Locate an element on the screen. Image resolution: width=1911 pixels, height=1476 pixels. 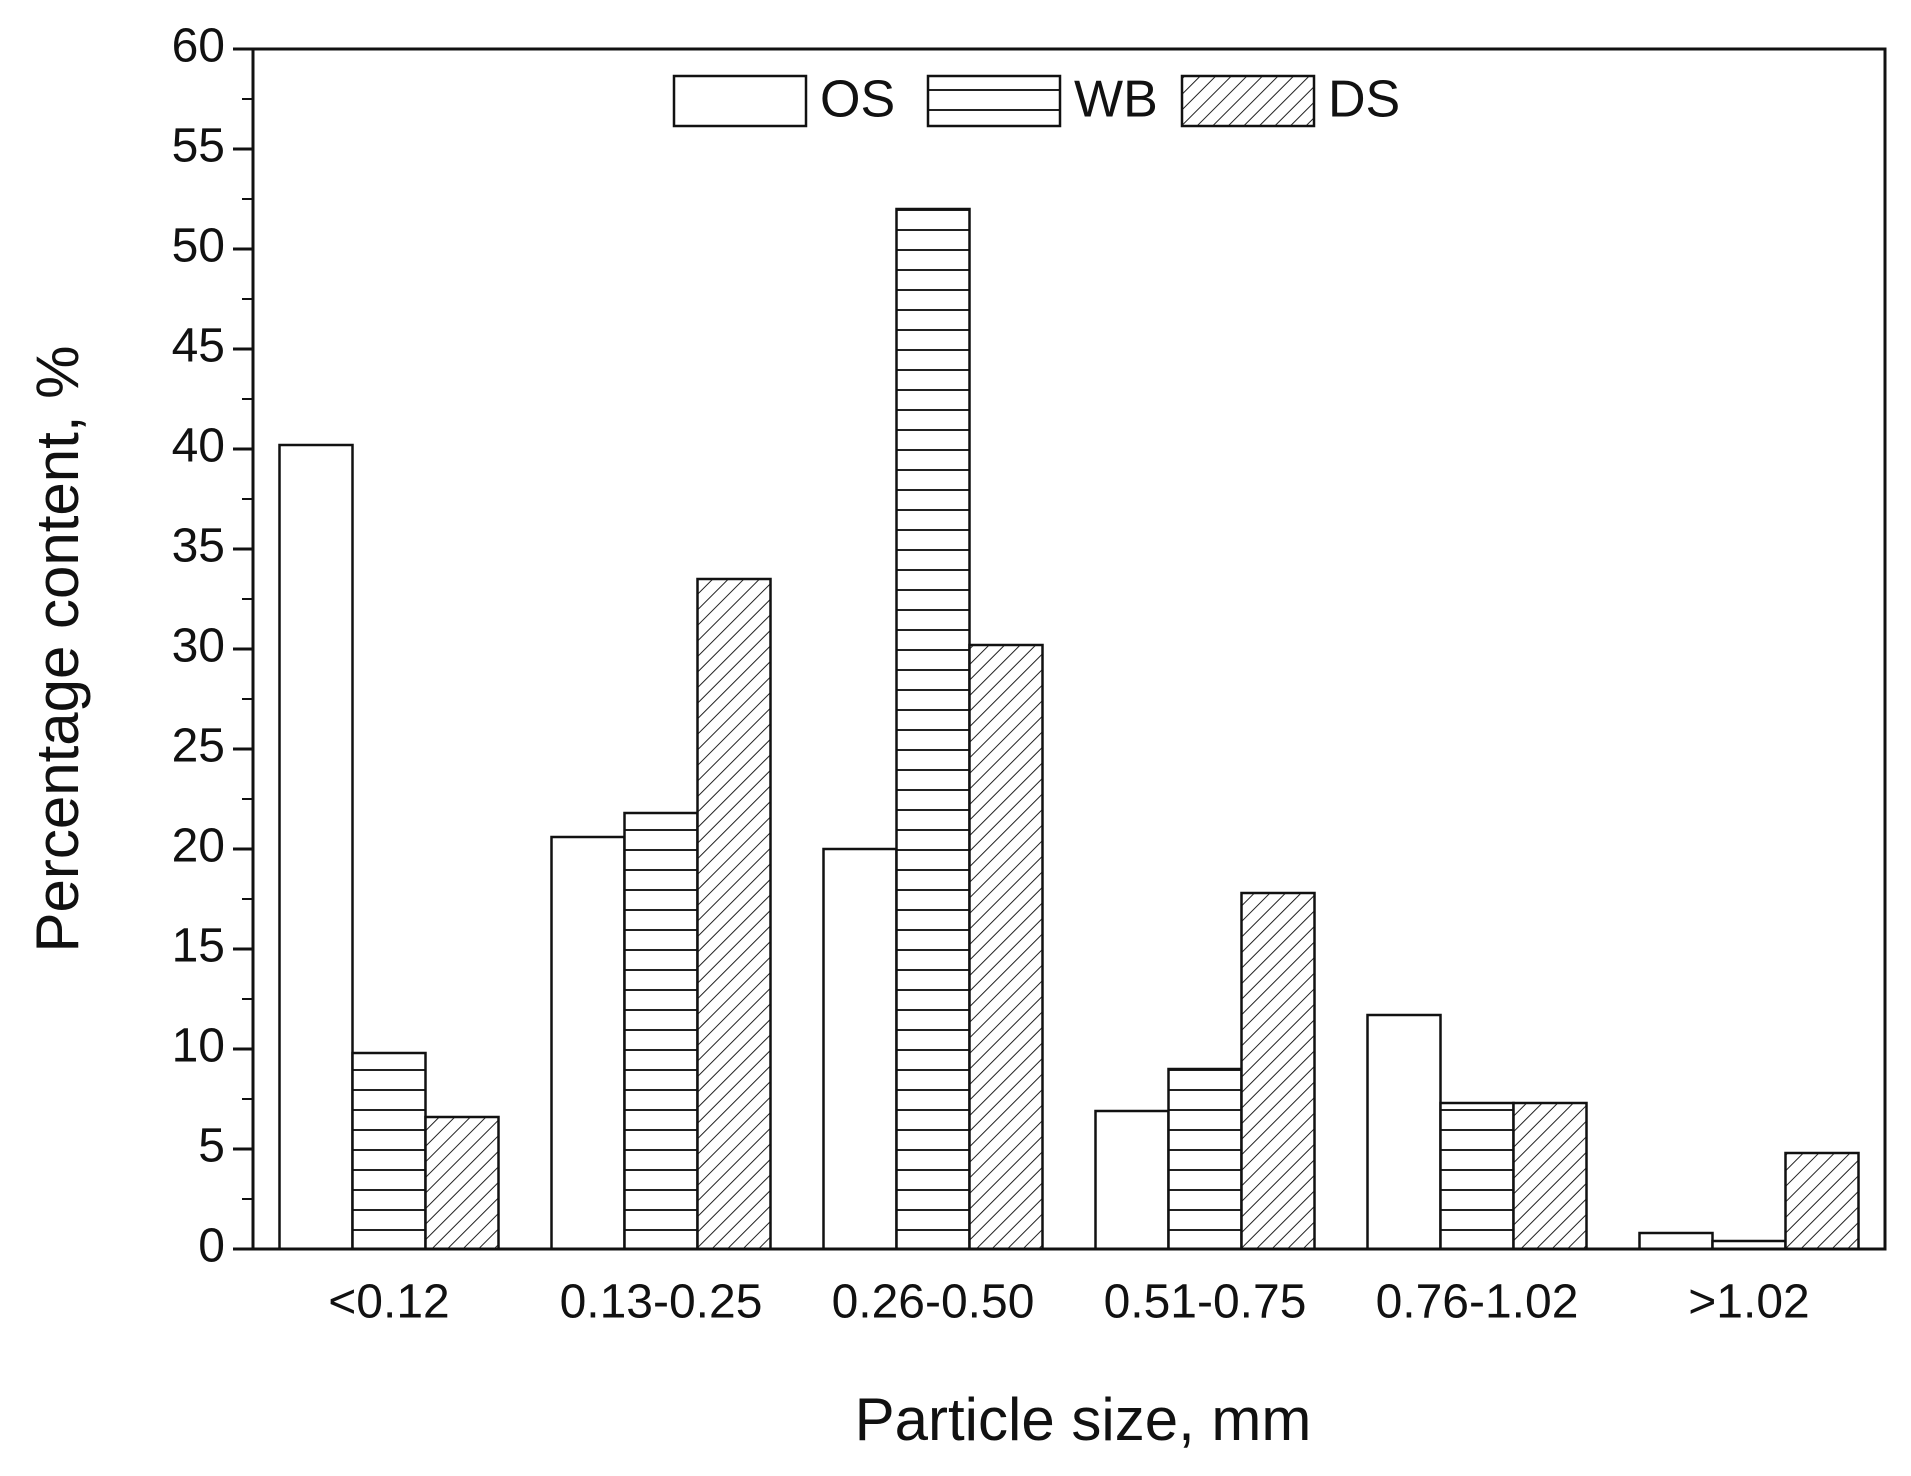
y-tick-label: 0 is located at coordinates (211, 1246).